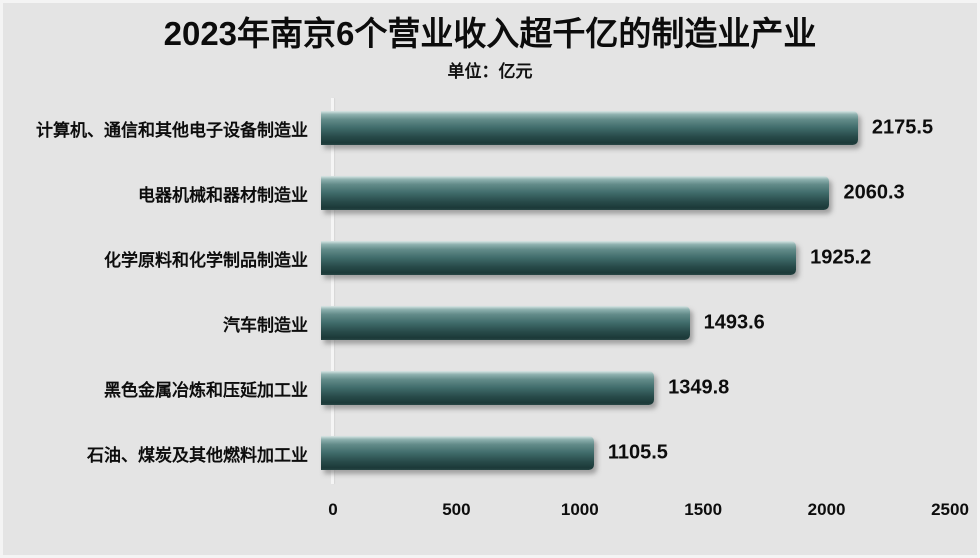 The width and height of the screenshot is (980, 558). I want to click on value-label: 1349.8, so click(699, 387).